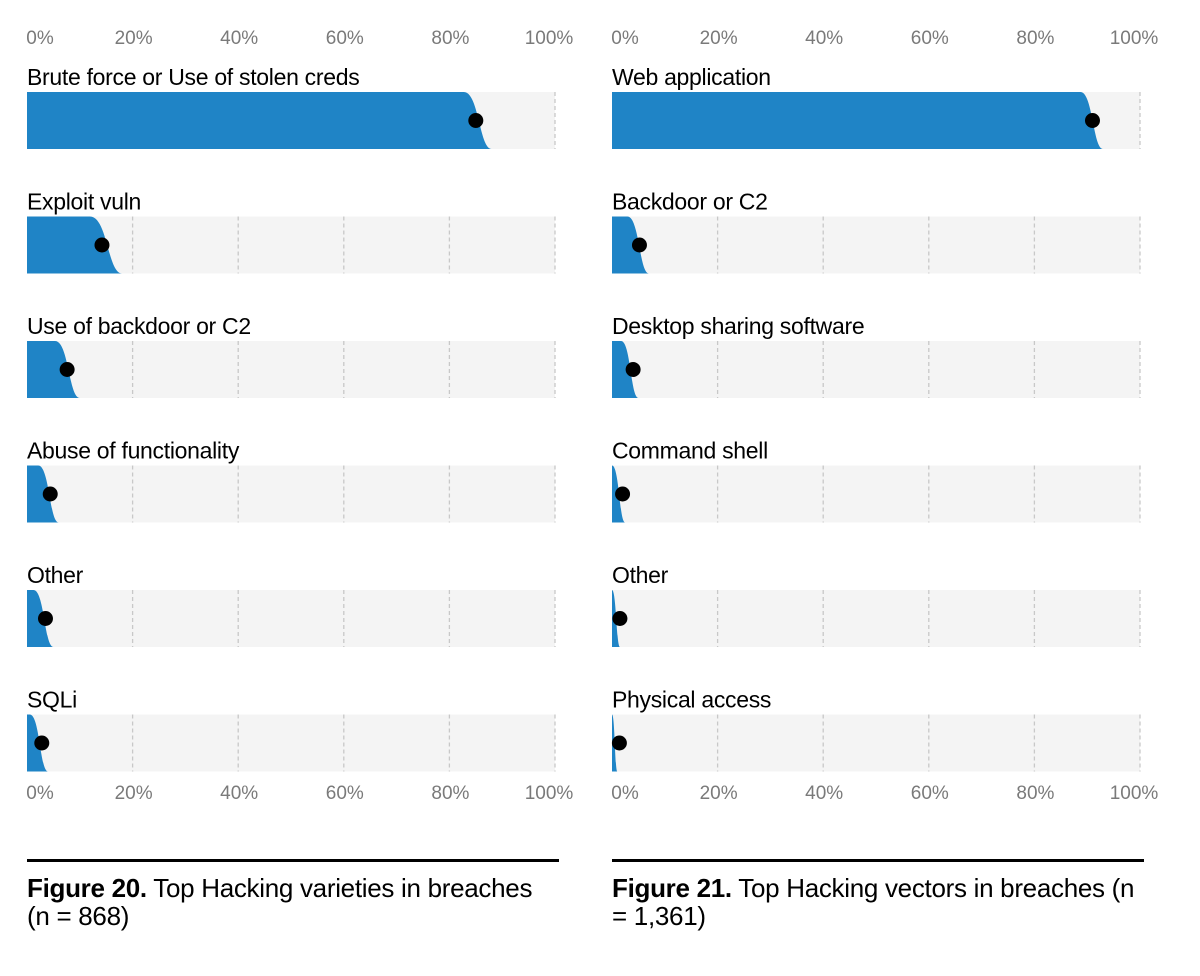 The width and height of the screenshot is (1200, 976). I want to click on varieties-top-tick-label: 40%, so click(239, 38).